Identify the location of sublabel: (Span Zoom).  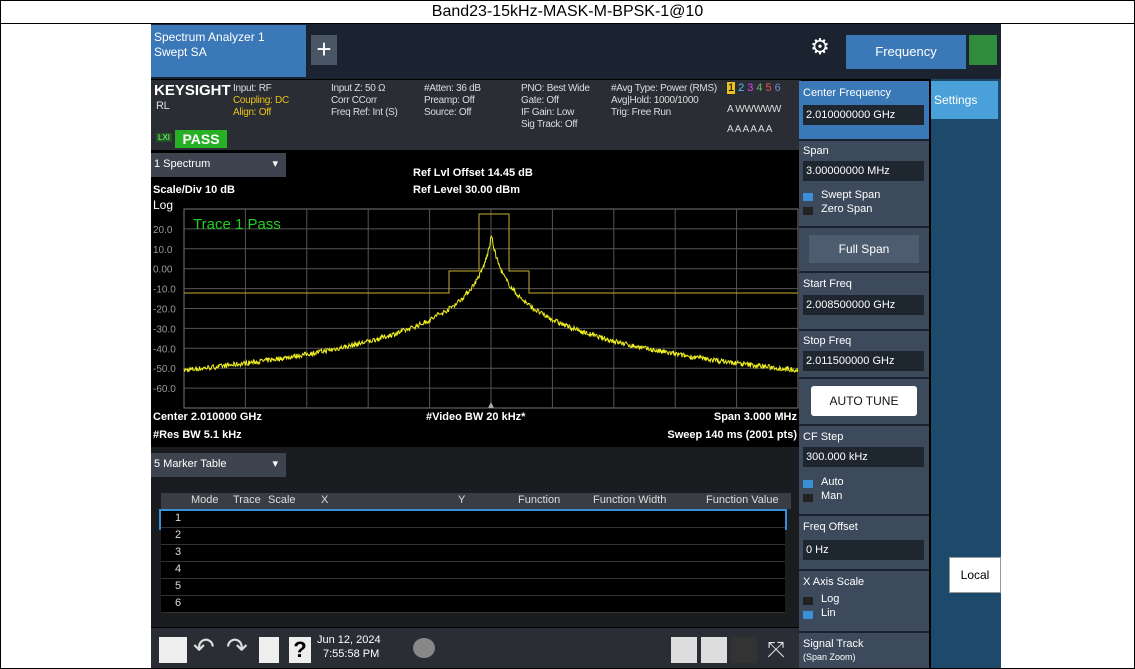
(829, 657).